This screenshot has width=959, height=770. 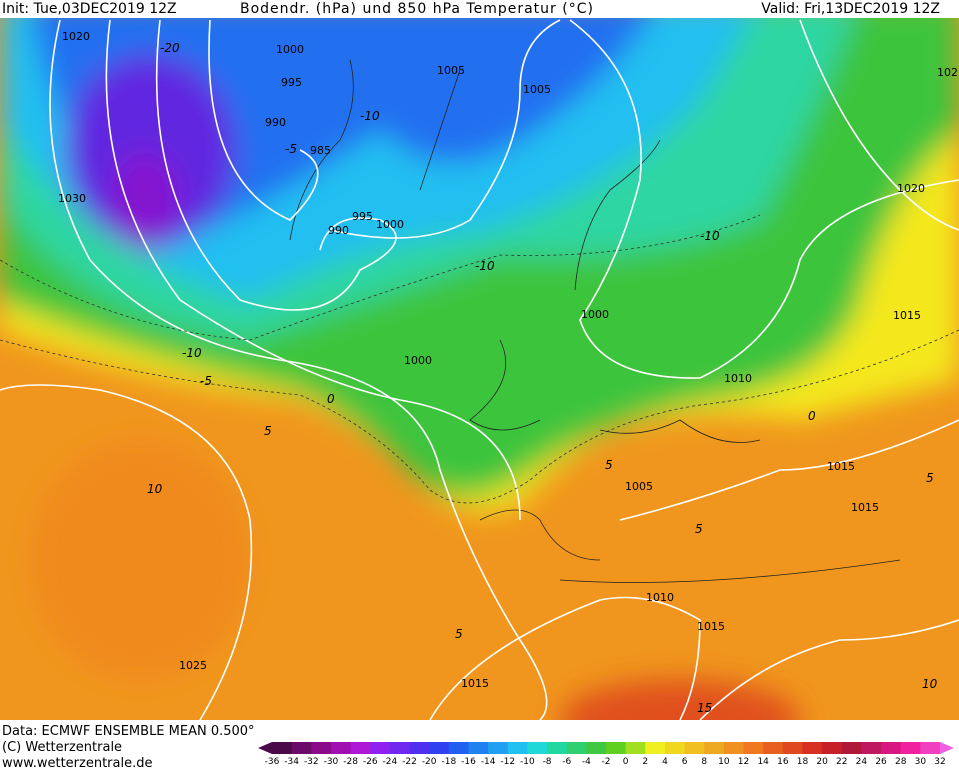 I want to click on legend-label: -36, so click(x=272, y=762).